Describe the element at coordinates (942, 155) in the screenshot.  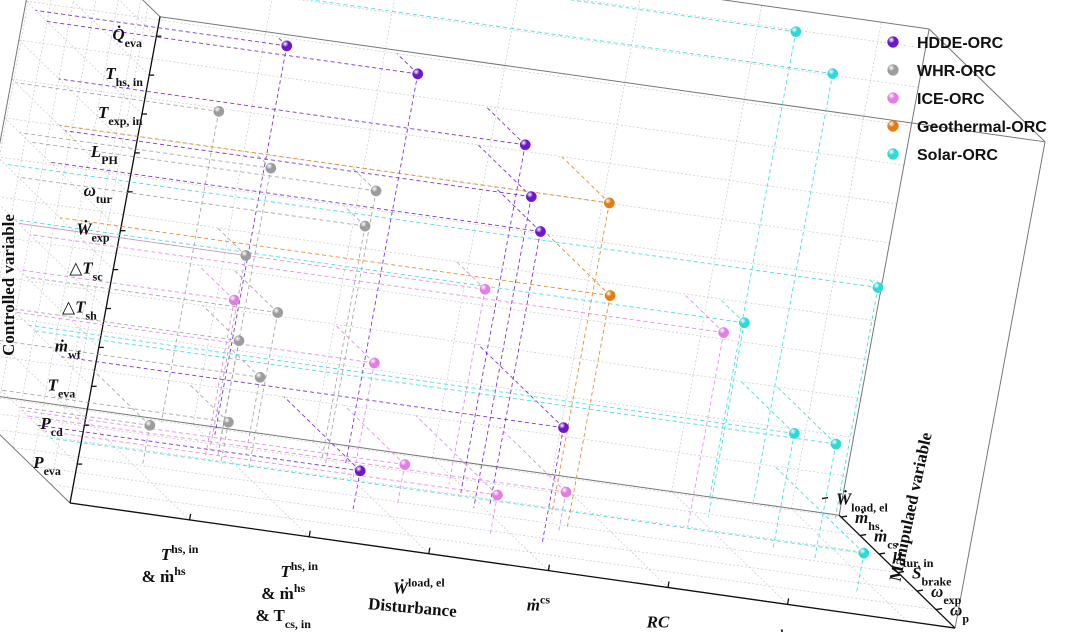
I see `legend-item: Solar-ORC` at that location.